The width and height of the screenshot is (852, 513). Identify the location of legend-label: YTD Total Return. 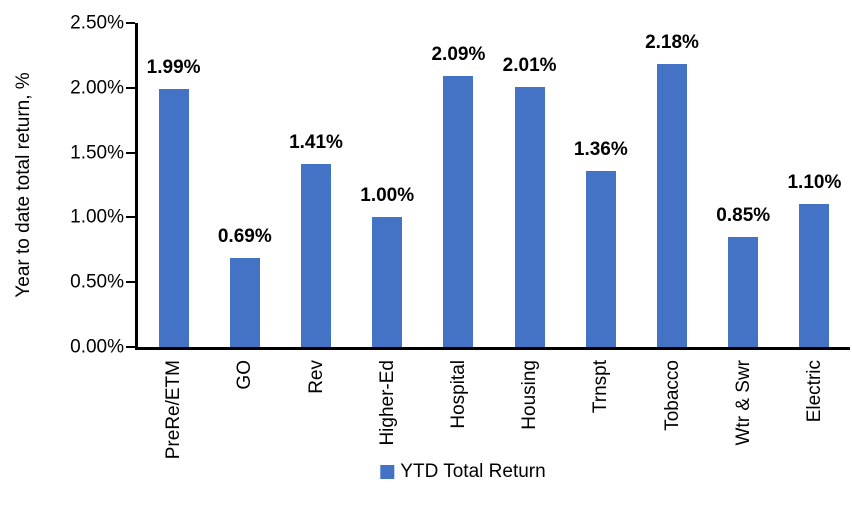
(473, 471).